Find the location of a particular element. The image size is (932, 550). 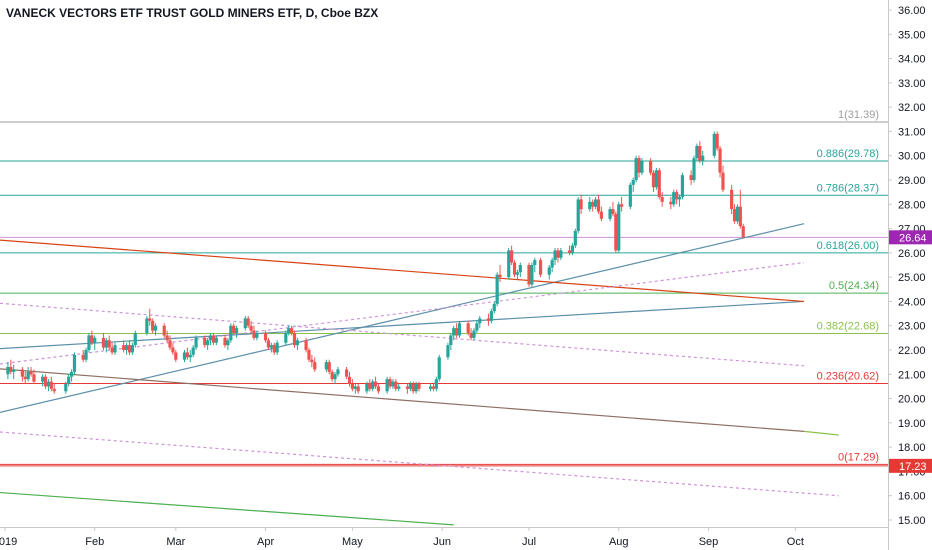

x-tick-label: Jul is located at coordinates (529, 542).